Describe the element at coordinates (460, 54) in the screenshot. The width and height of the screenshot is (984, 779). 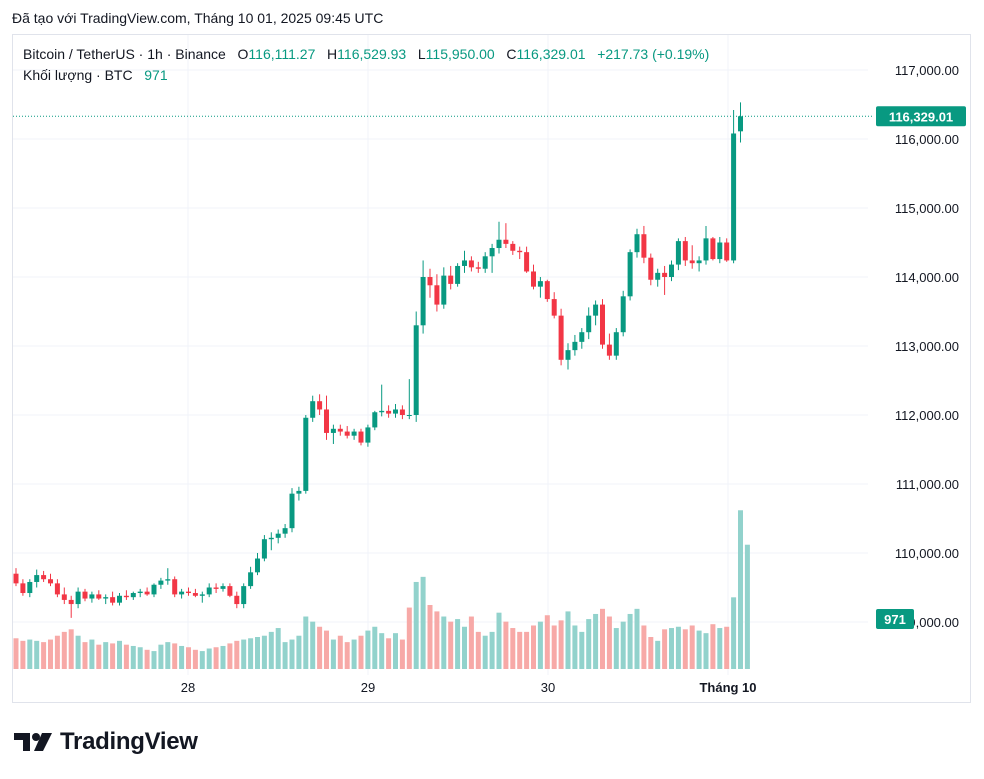
I see `legend-low-value: 115,950.00` at that location.